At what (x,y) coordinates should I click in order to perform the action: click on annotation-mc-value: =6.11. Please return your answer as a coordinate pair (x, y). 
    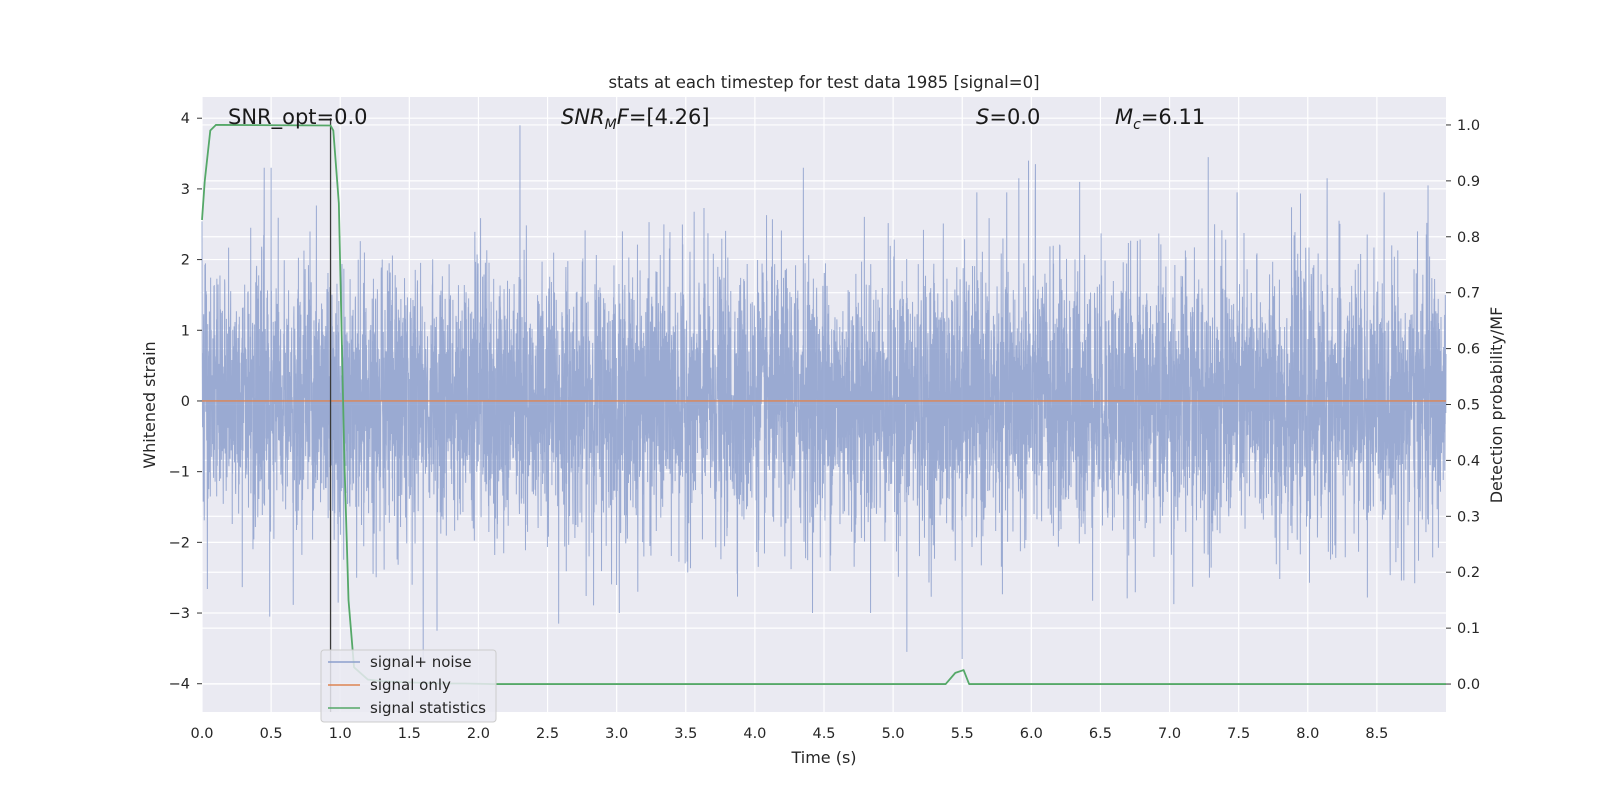
    Looking at the image, I should click on (1173, 117).